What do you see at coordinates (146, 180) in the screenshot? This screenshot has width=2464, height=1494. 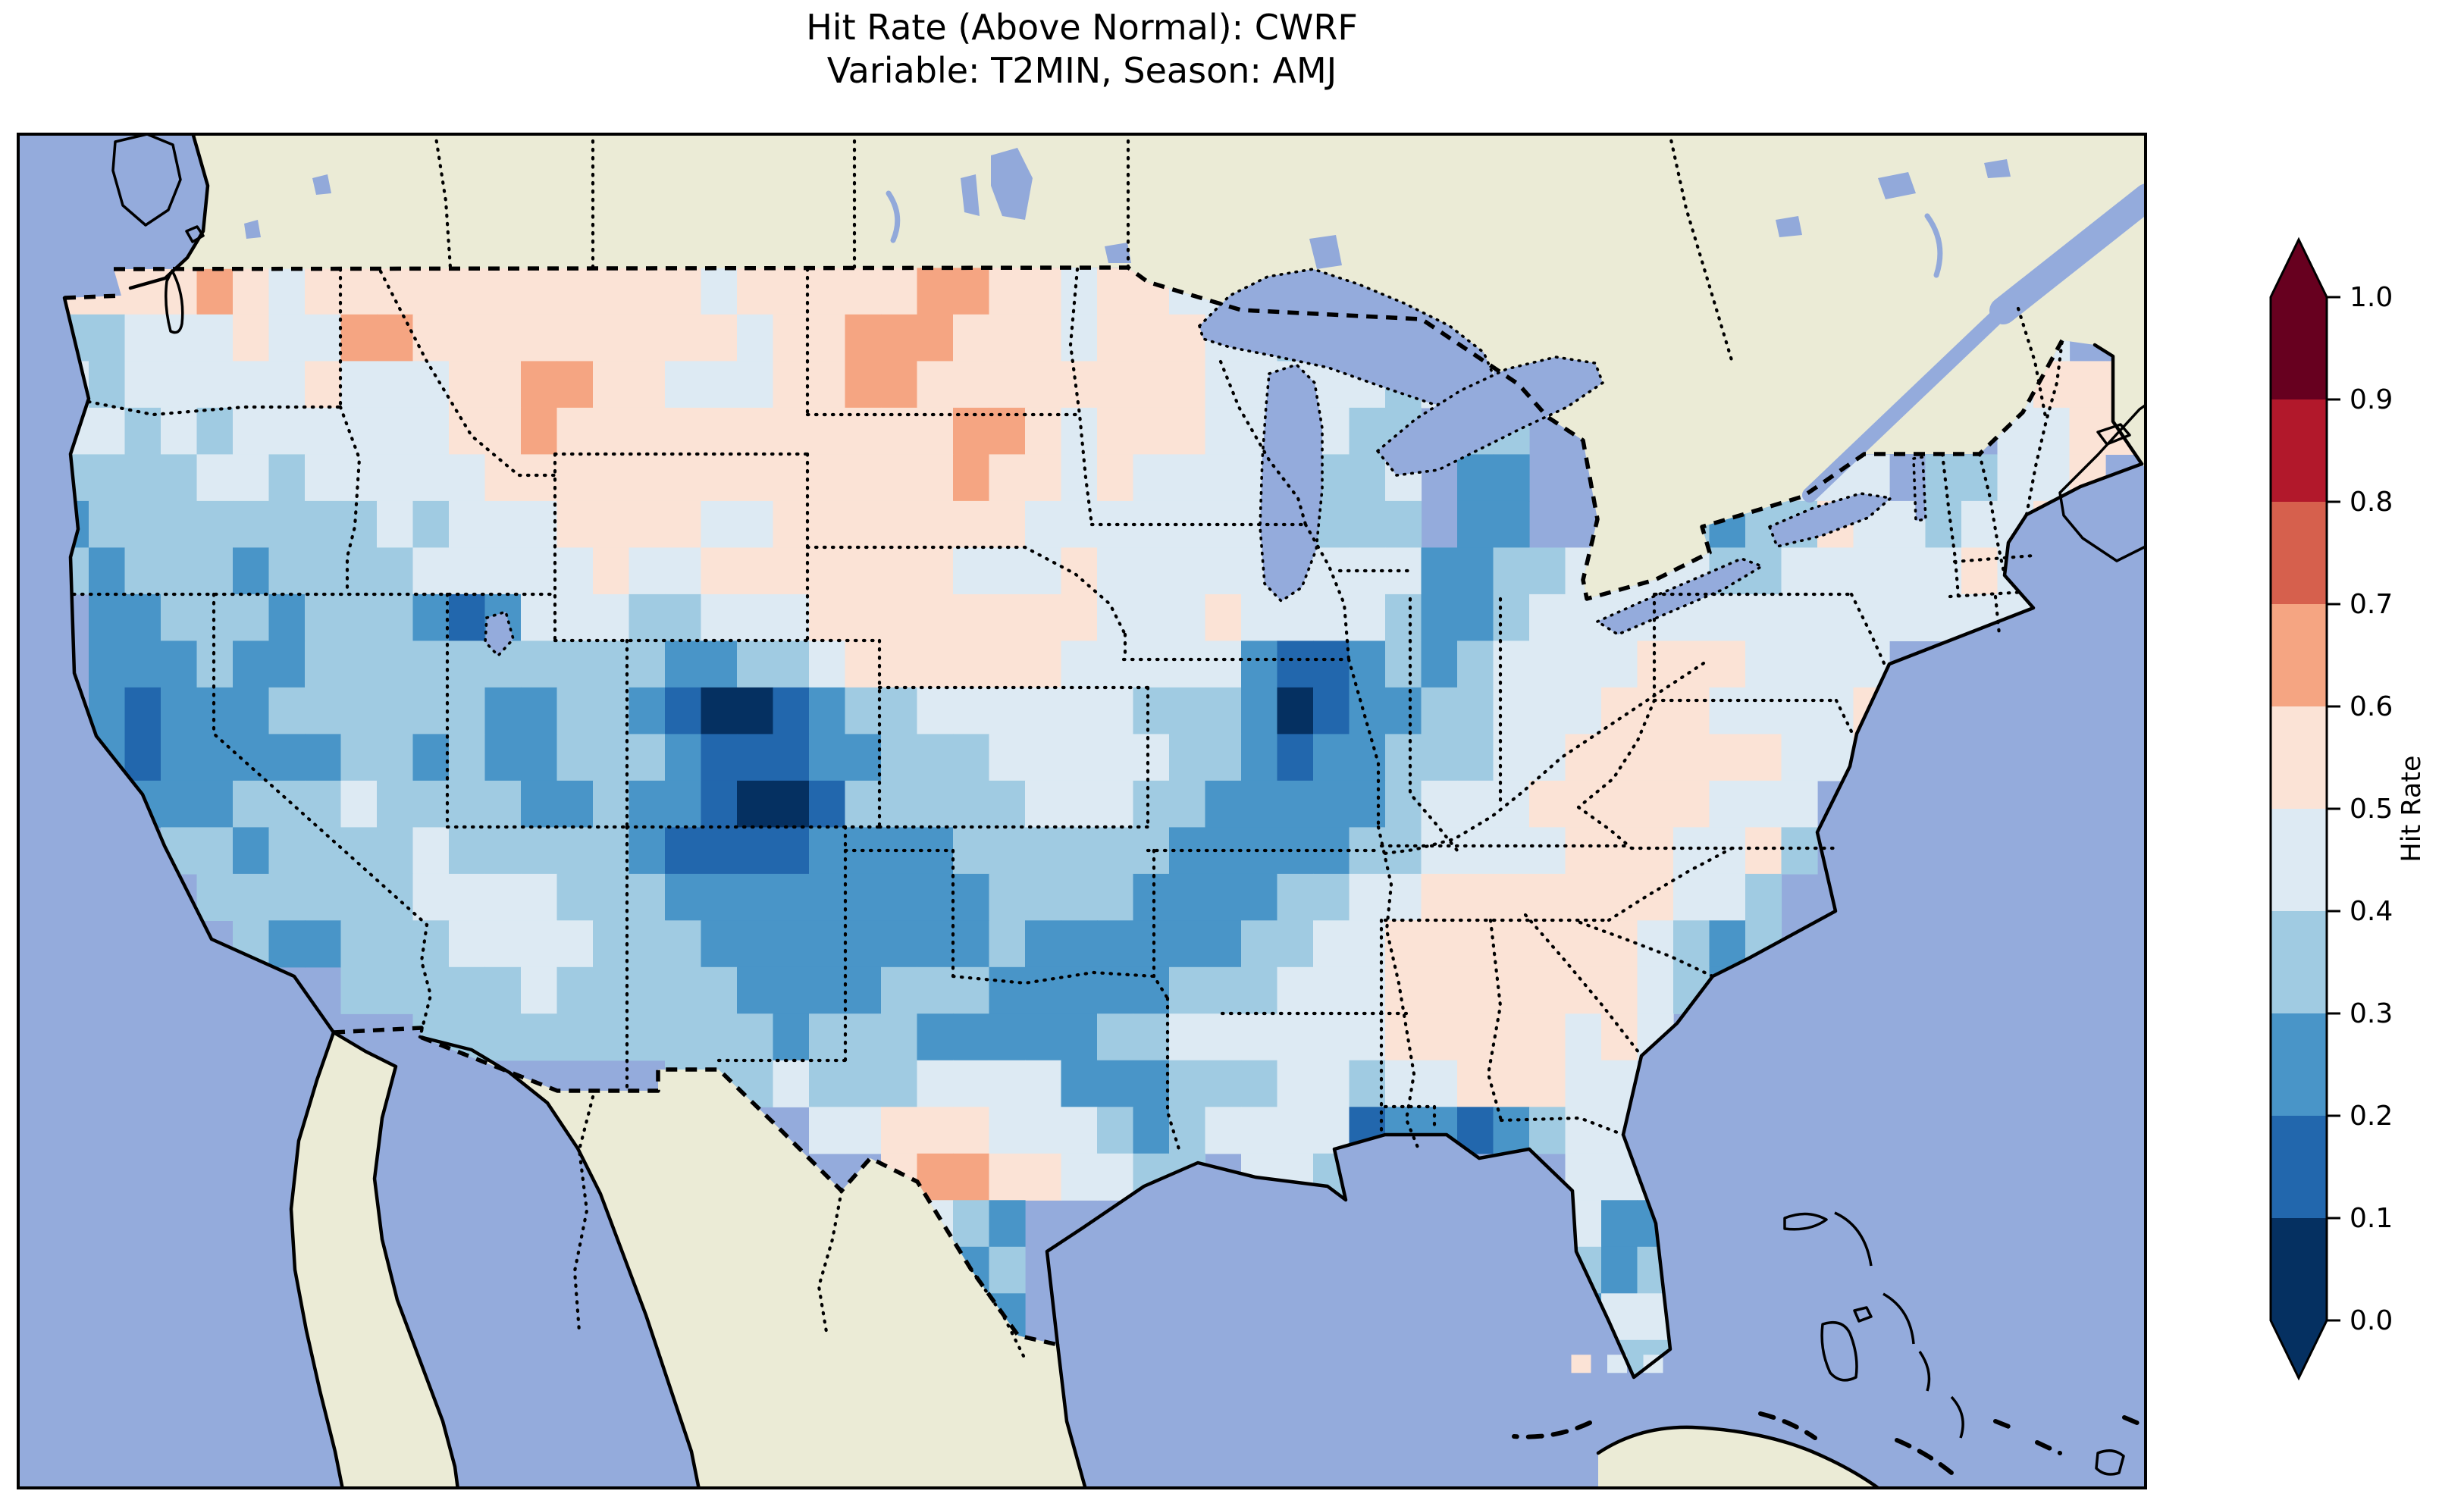 I see `vancouver-island` at bounding box center [146, 180].